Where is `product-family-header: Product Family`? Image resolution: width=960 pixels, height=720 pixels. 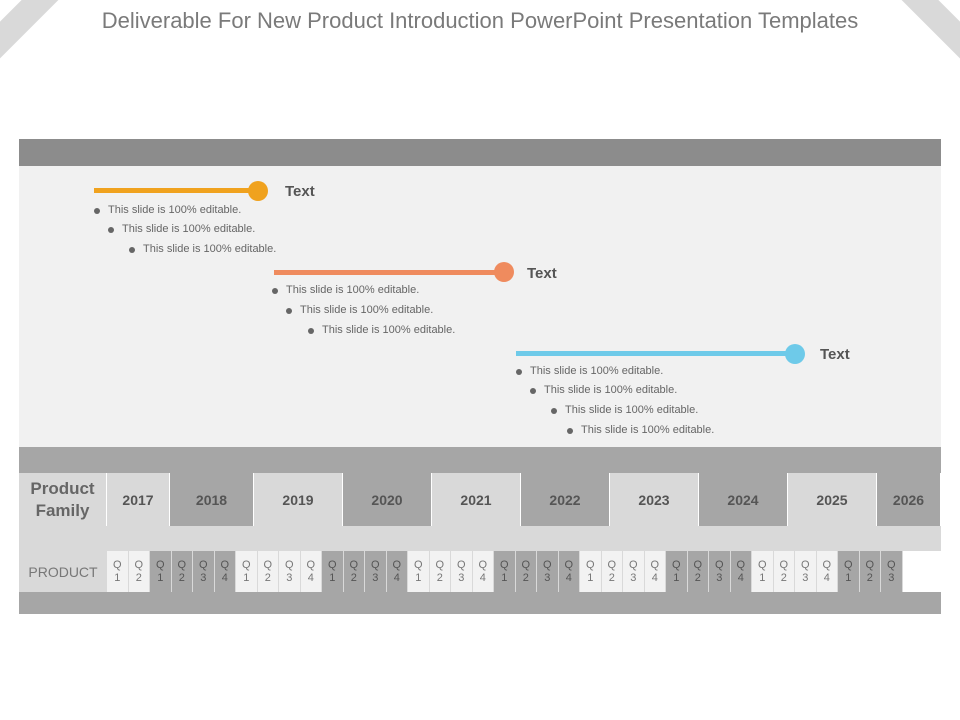
product-family-header: Product Family is located at coordinates (63, 499).